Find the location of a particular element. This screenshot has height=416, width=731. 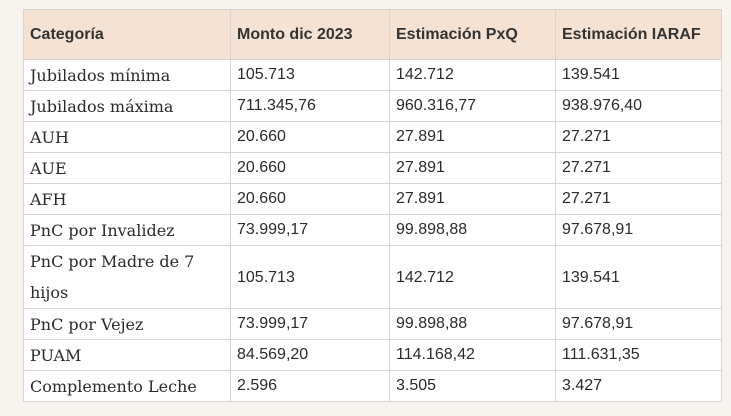

cell-pxq: 960.316,77 is located at coordinates (472, 106).